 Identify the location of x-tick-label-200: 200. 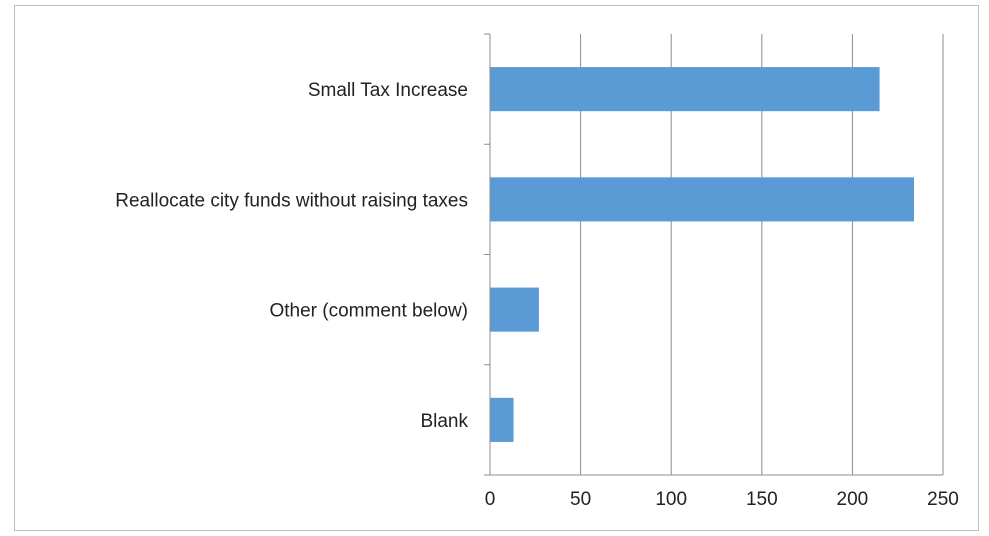
(853, 499).